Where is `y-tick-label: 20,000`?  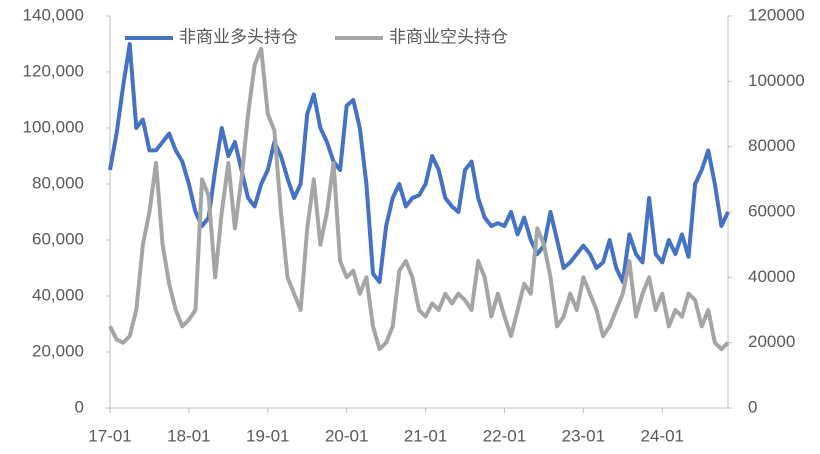 y-tick-label: 20,000 is located at coordinates (58, 350).